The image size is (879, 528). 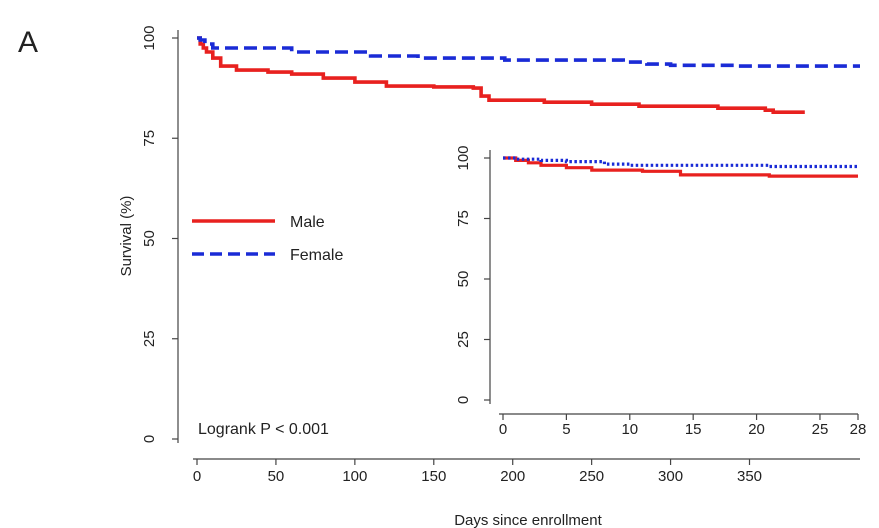 I want to click on inset-x-tick-label: 5, so click(x=566, y=429).